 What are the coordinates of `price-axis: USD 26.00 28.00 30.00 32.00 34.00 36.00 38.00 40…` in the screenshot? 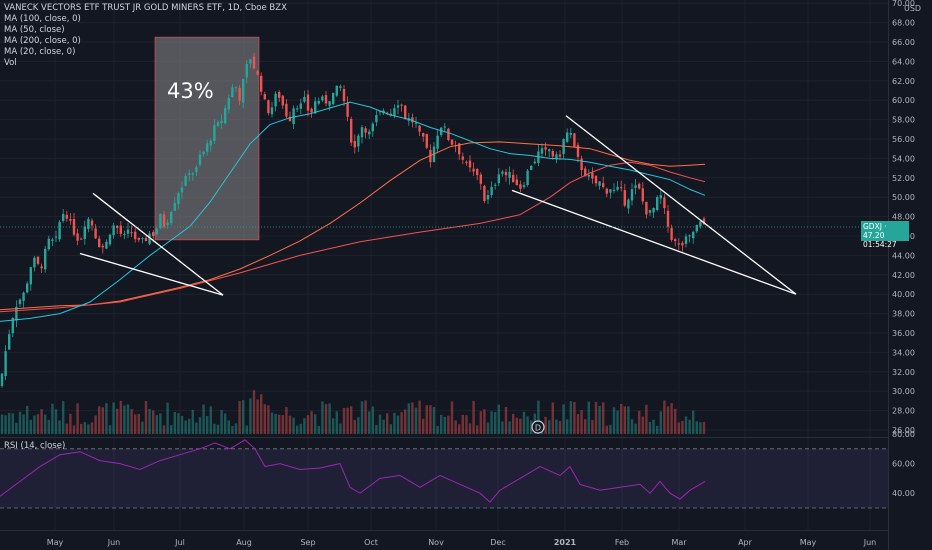 It's located at (906, 217).